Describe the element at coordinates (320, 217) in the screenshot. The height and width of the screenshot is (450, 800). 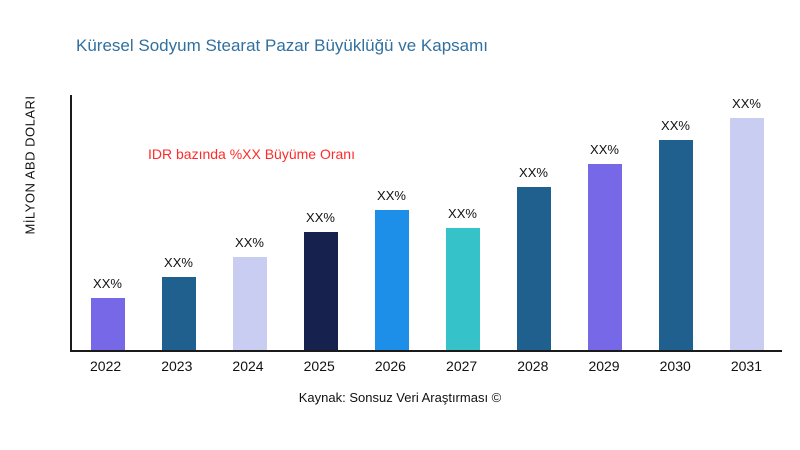
I see `bar-value-label-2025: XX%` at that location.